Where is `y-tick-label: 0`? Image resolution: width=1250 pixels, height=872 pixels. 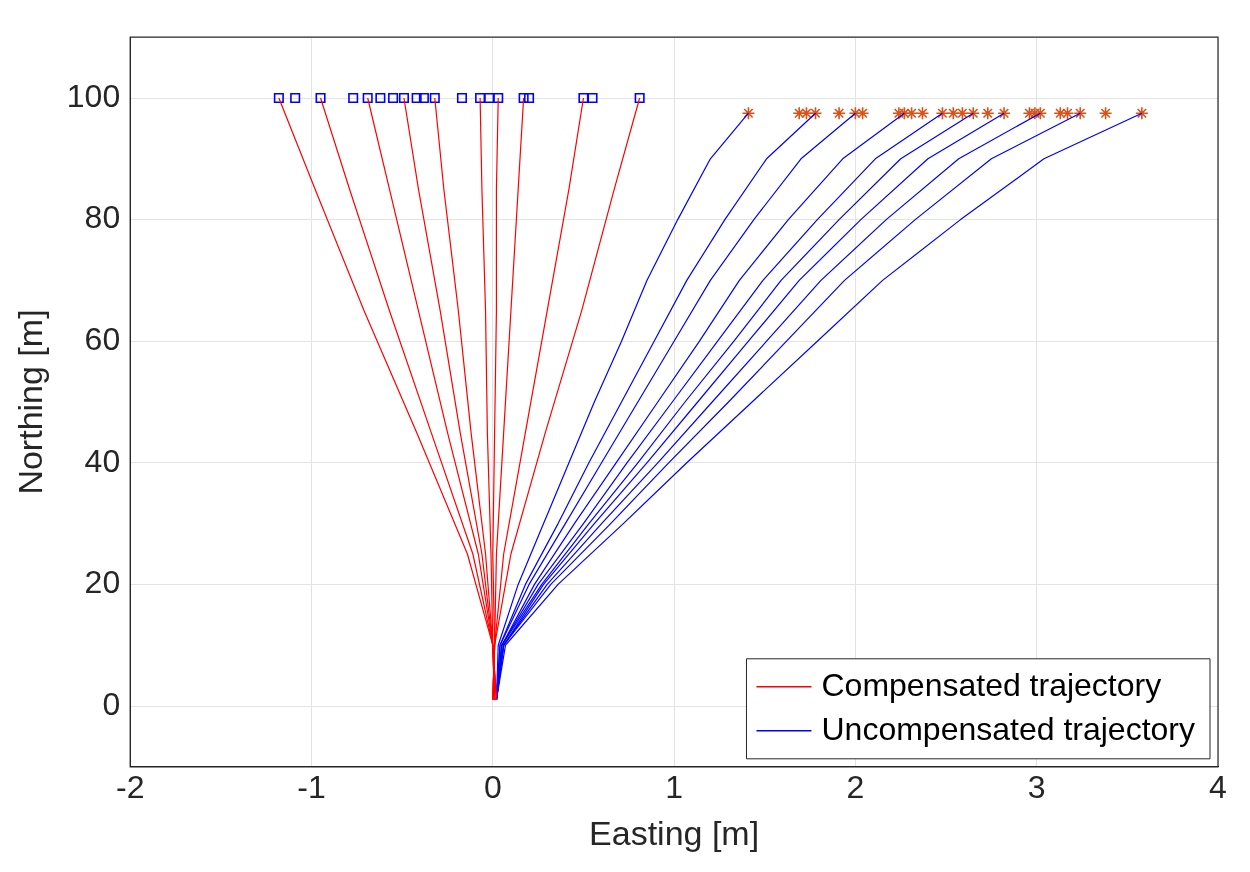
y-tick-label: 0 is located at coordinates (111, 703).